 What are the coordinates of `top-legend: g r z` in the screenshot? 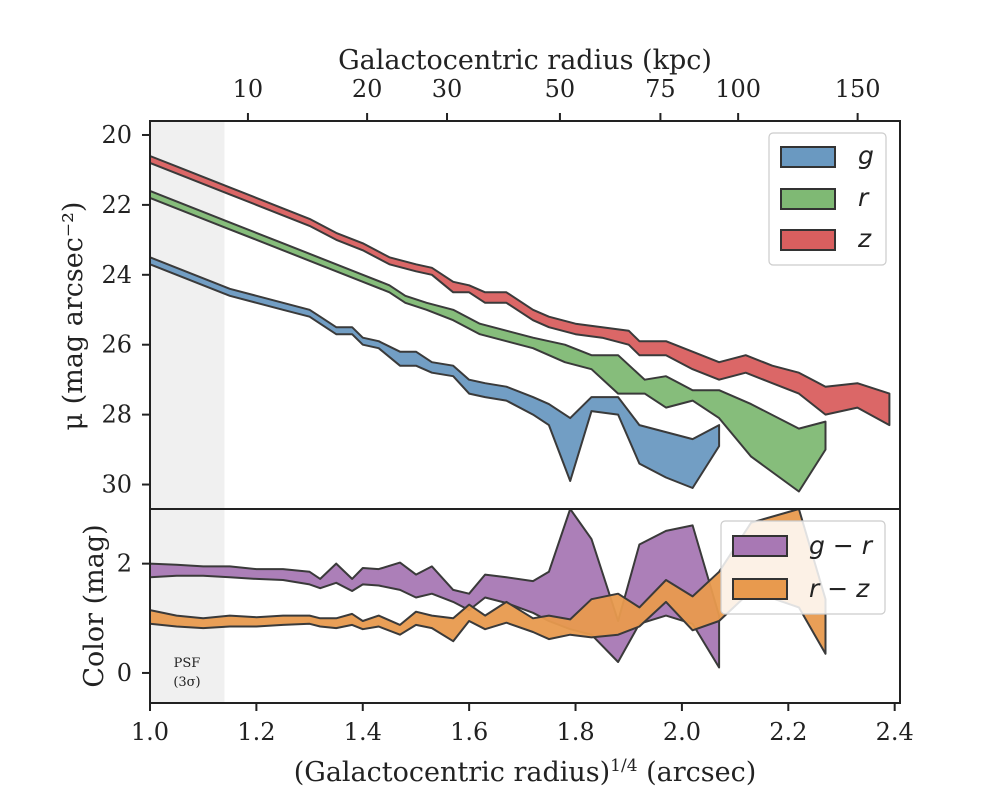 It's located at (827, 199).